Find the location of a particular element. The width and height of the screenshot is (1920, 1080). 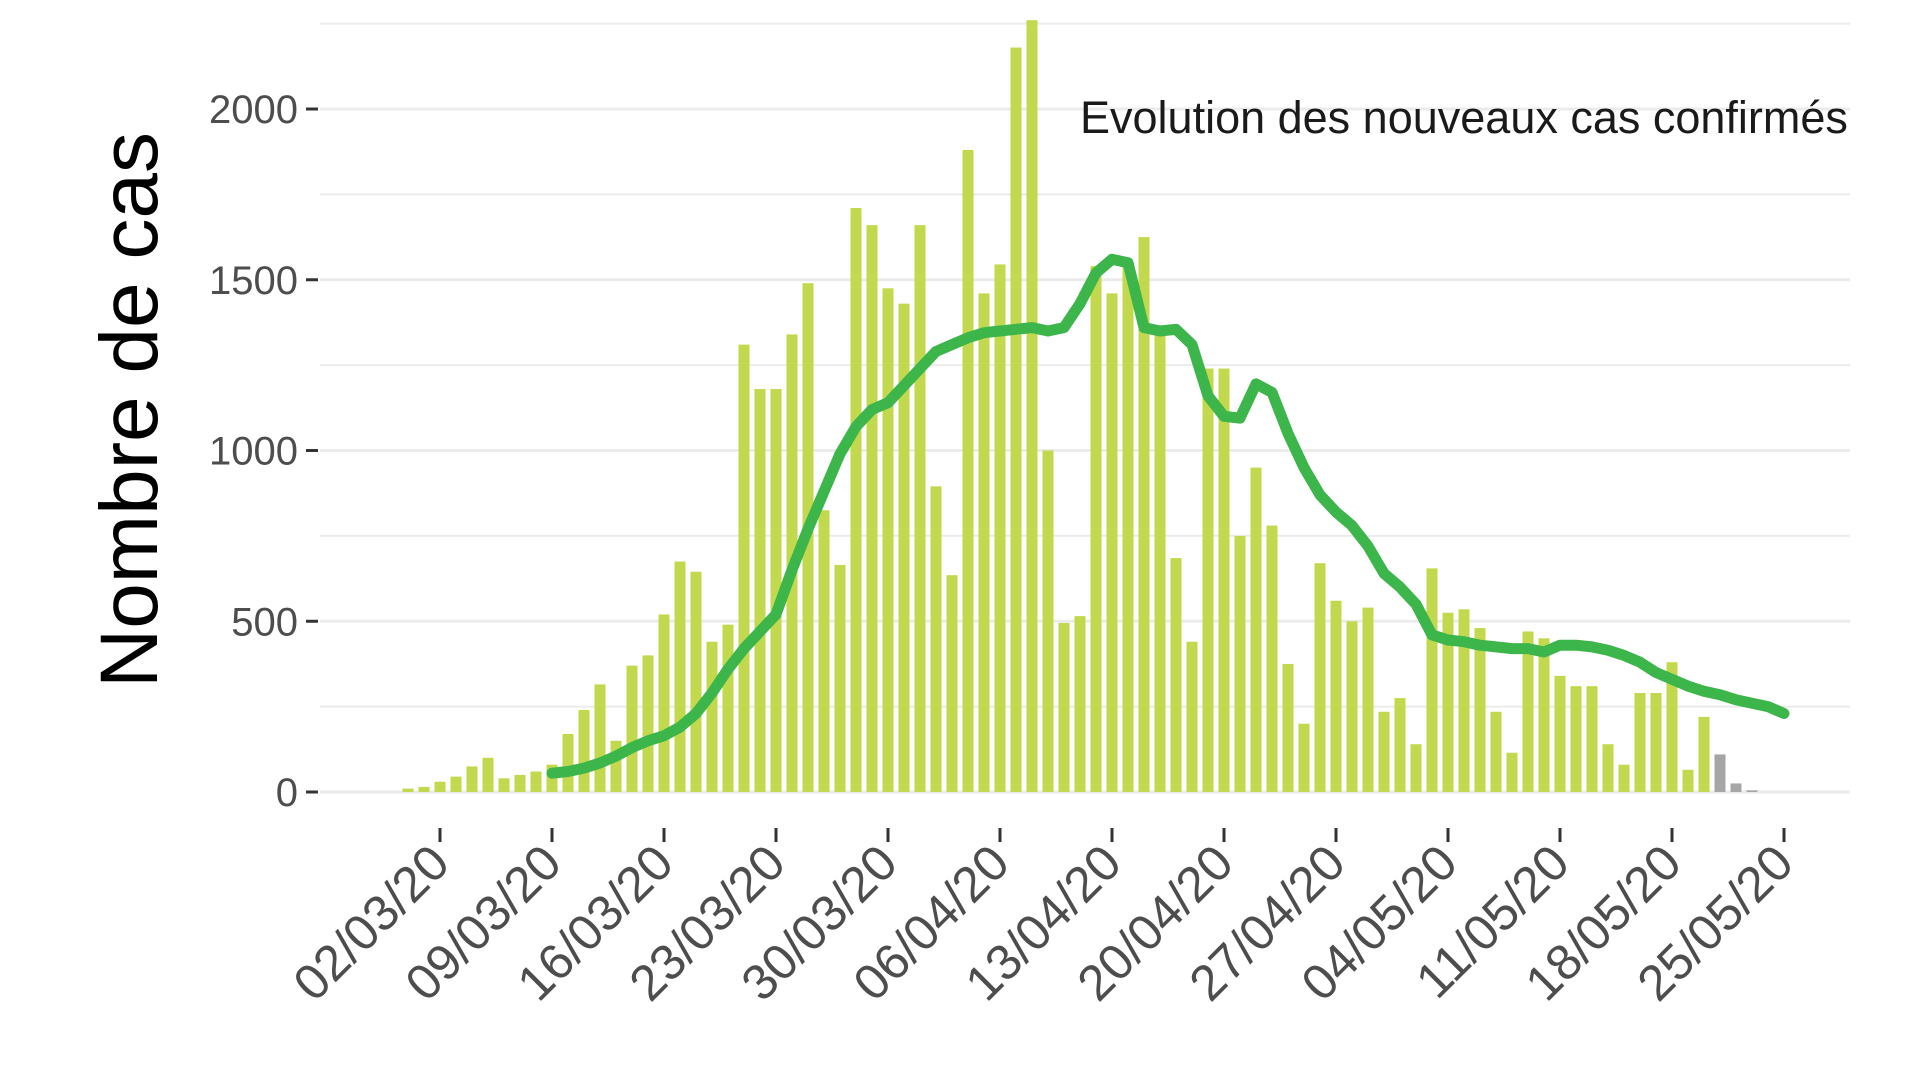

chart-annotation: Evolution des nouveaux cas confirmés is located at coordinates (1464, 117).